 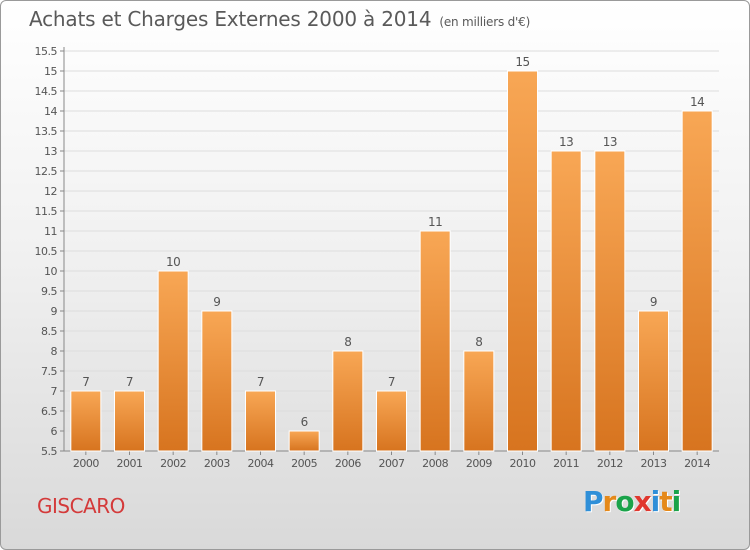 What do you see at coordinates (173, 463) in the screenshot?
I see `x-tick-label: 2002` at bounding box center [173, 463].